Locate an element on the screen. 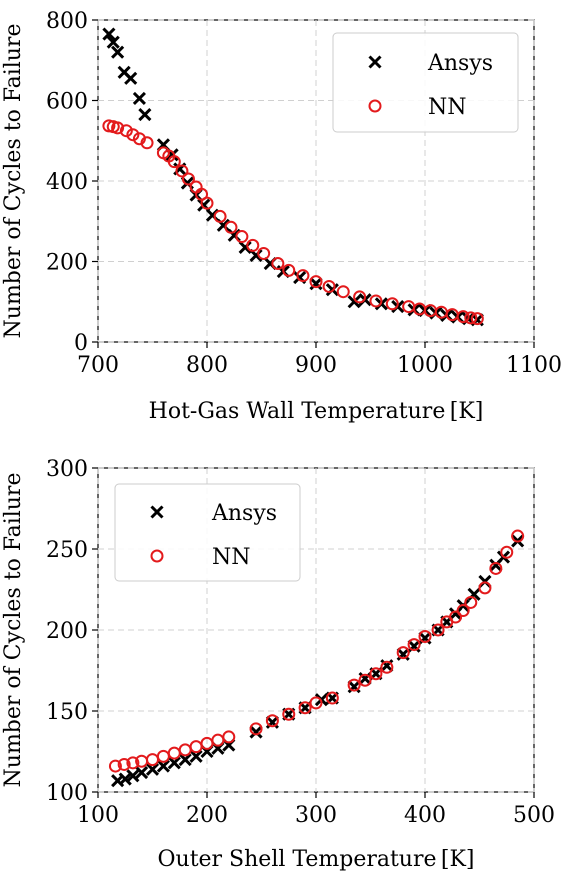  y-tick-label: 100 is located at coordinates (67, 793).